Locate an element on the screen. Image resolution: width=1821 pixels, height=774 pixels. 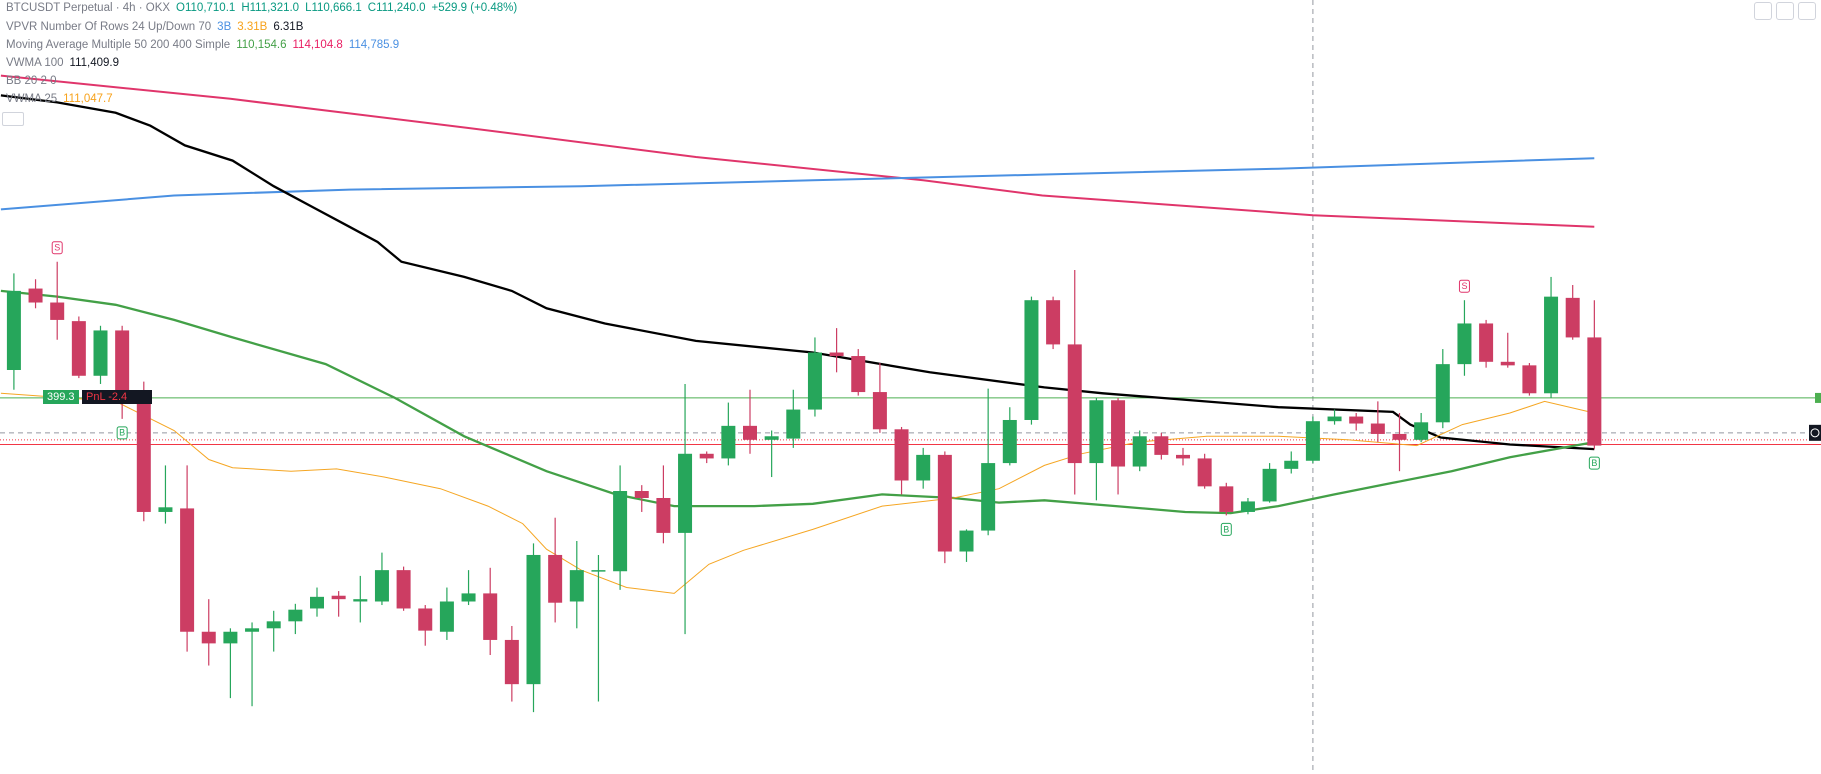
minimize-button is located at coordinates (1785, 11).